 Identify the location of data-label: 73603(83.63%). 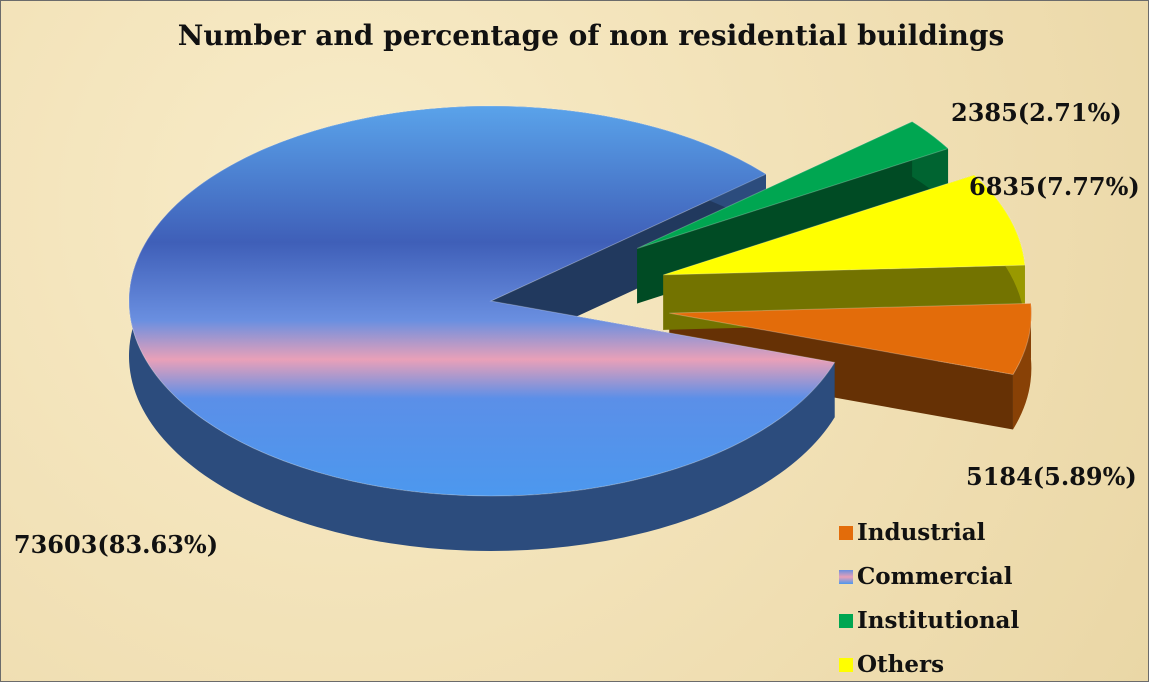
(116, 544).